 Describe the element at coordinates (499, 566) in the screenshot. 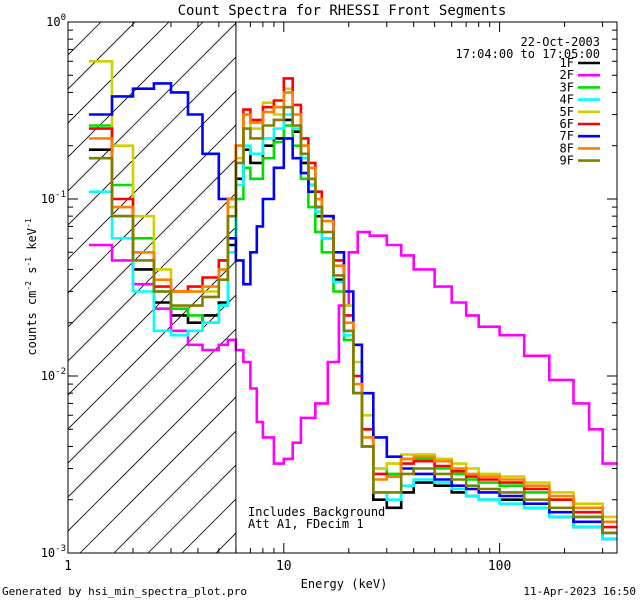

I see `x-tick-label: 100` at that location.